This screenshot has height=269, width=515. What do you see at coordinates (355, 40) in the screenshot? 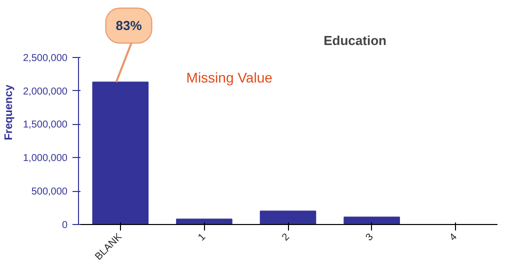
I see `chart-title: Education` at bounding box center [355, 40].